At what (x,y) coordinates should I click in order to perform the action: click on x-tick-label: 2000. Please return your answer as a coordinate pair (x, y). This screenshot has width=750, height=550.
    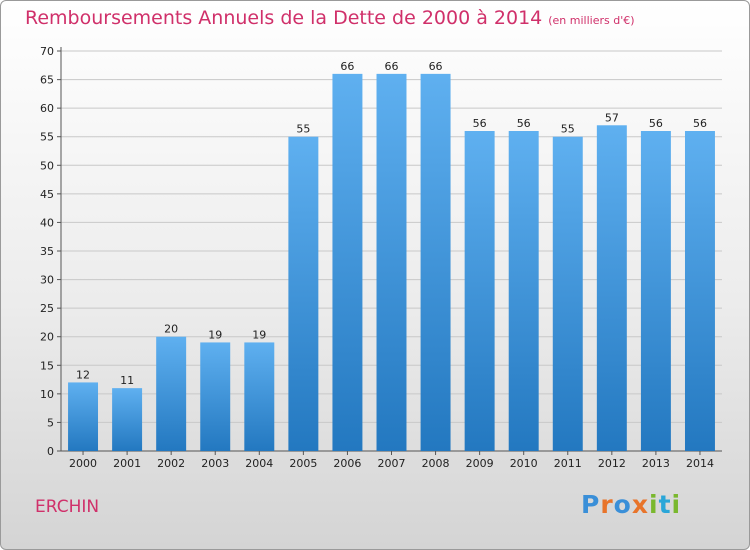
    Looking at the image, I should click on (83, 463).